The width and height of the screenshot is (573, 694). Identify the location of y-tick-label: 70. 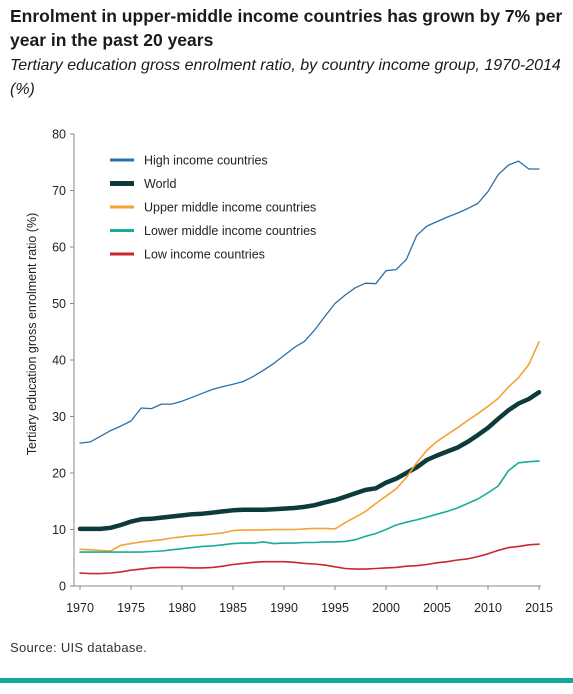
(59, 191).